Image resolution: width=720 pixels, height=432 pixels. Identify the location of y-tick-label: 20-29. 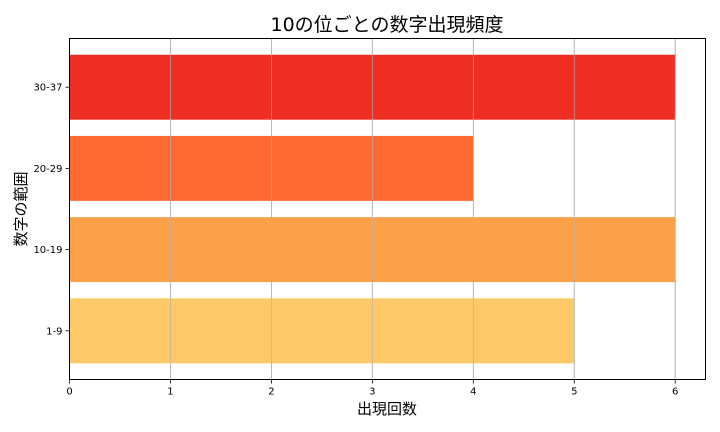
(47, 169).